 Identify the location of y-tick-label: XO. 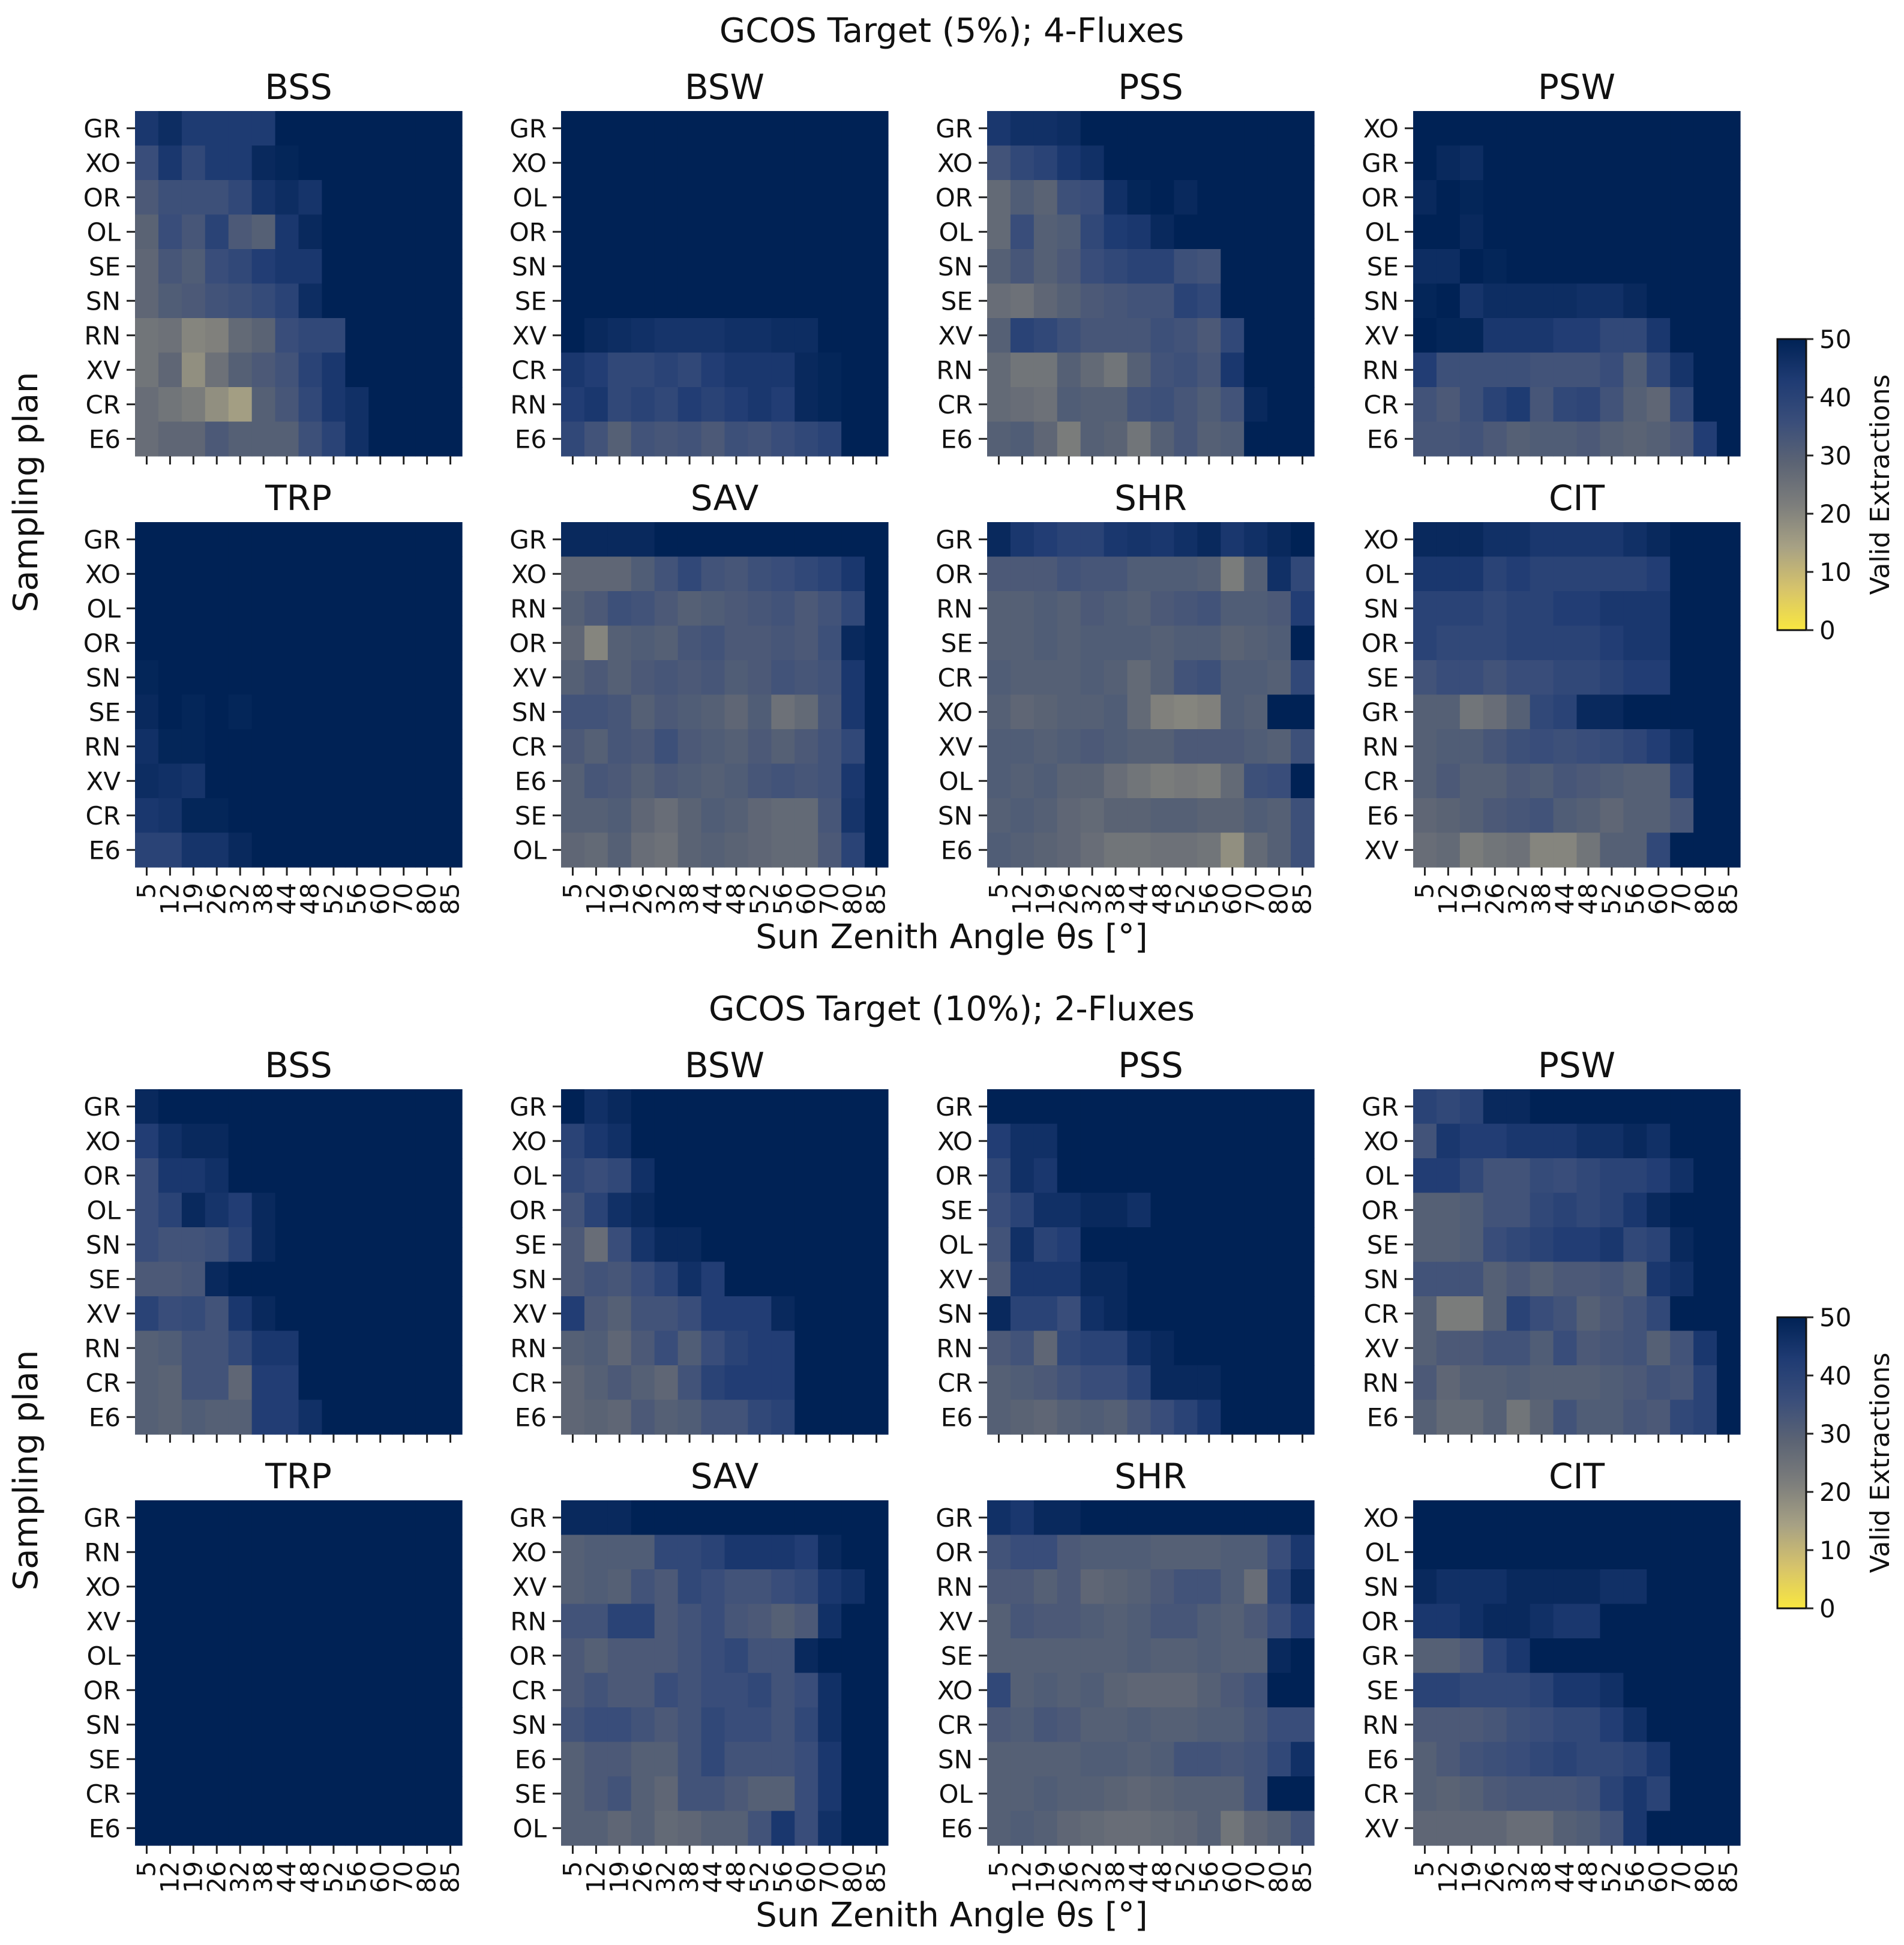
(955, 712).